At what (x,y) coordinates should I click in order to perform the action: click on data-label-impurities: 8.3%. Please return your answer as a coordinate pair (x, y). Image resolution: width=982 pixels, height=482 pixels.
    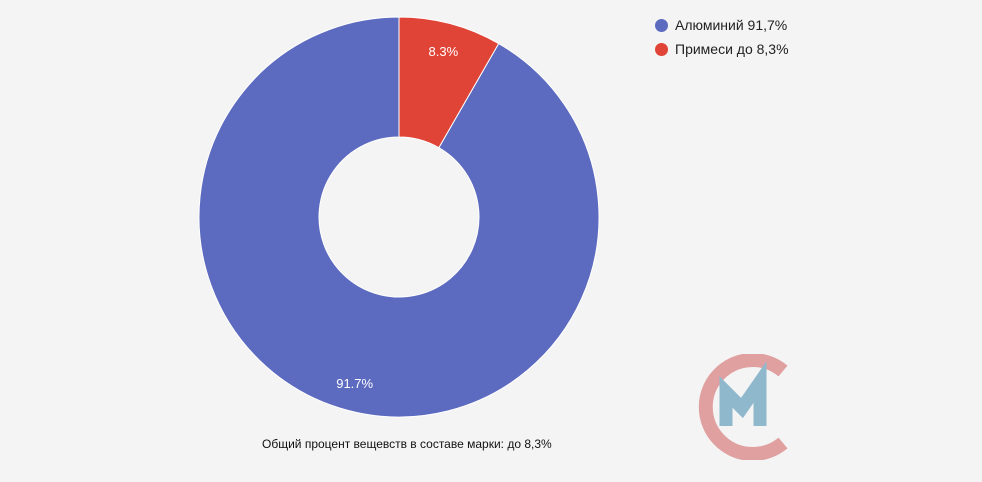
    Looking at the image, I should click on (444, 51).